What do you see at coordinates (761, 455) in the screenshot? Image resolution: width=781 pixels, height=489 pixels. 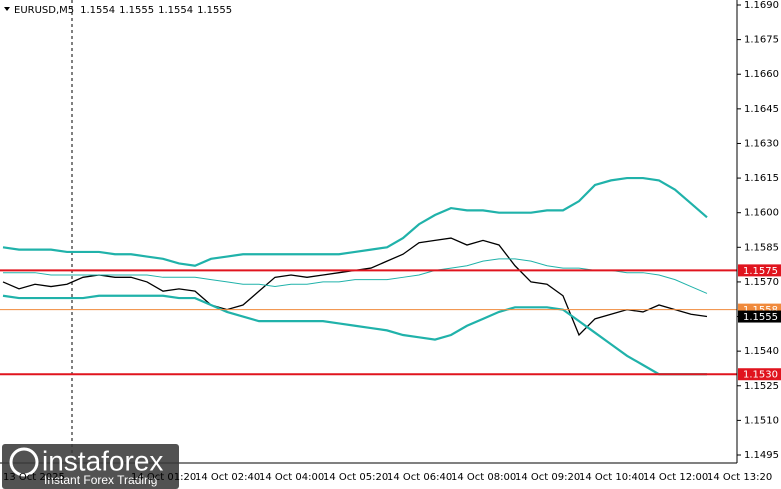 I see `y-tick-label: 1.1495` at bounding box center [761, 455].